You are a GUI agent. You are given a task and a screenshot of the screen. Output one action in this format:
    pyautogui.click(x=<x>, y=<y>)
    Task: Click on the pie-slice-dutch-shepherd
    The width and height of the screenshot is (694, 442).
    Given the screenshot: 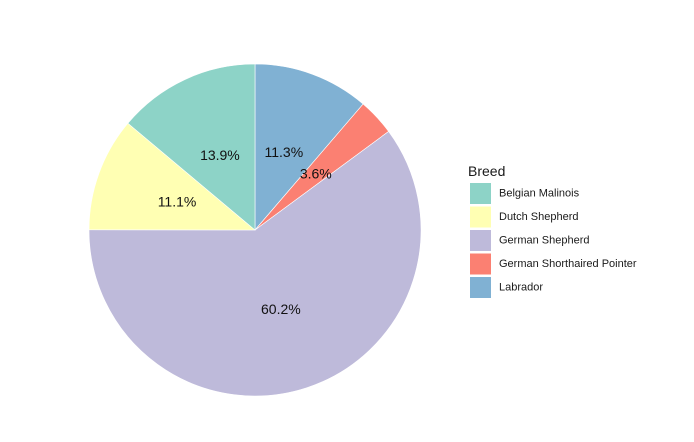 What is the action you would take?
    pyautogui.click(x=172, y=176)
    